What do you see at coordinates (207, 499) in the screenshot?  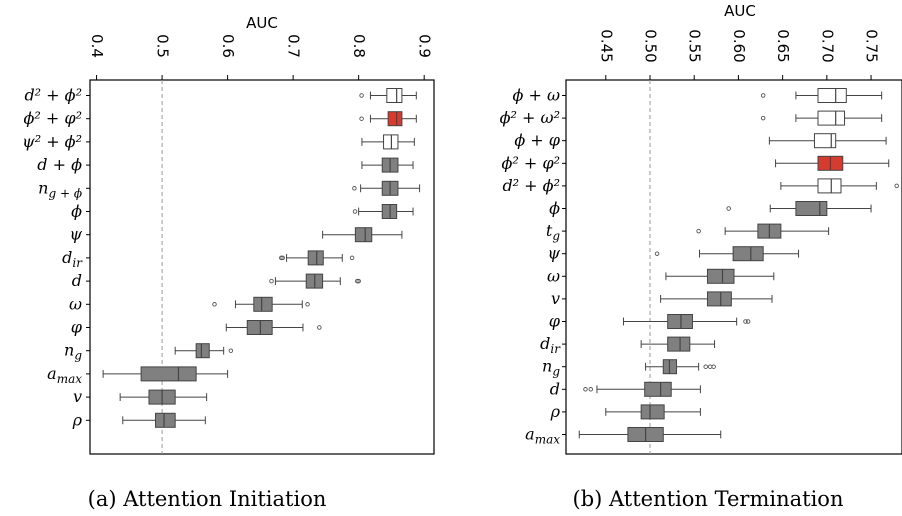 I see `caption-a: (a) Attention Initiation` at bounding box center [207, 499].